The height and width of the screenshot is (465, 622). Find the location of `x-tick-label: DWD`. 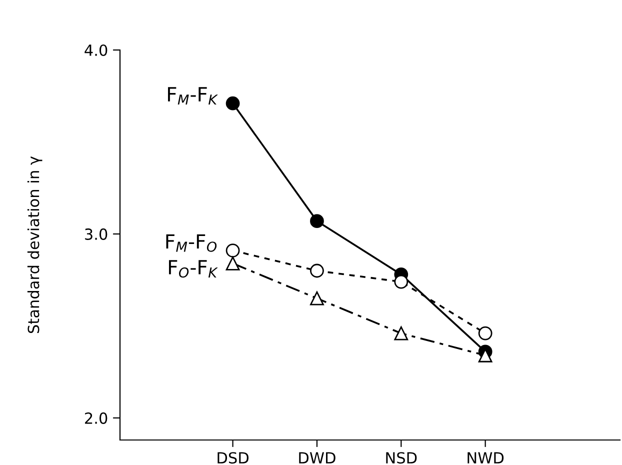

x-tick-label: DWD is located at coordinates (317, 458).